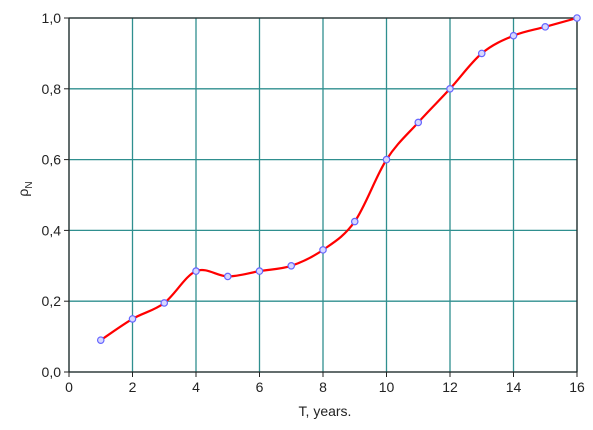 Image resolution: width=593 pixels, height=430 pixels. What do you see at coordinates (29, 184) in the screenshot?
I see `y-axis-label-subscript: N` at bounding box center [29, 184].